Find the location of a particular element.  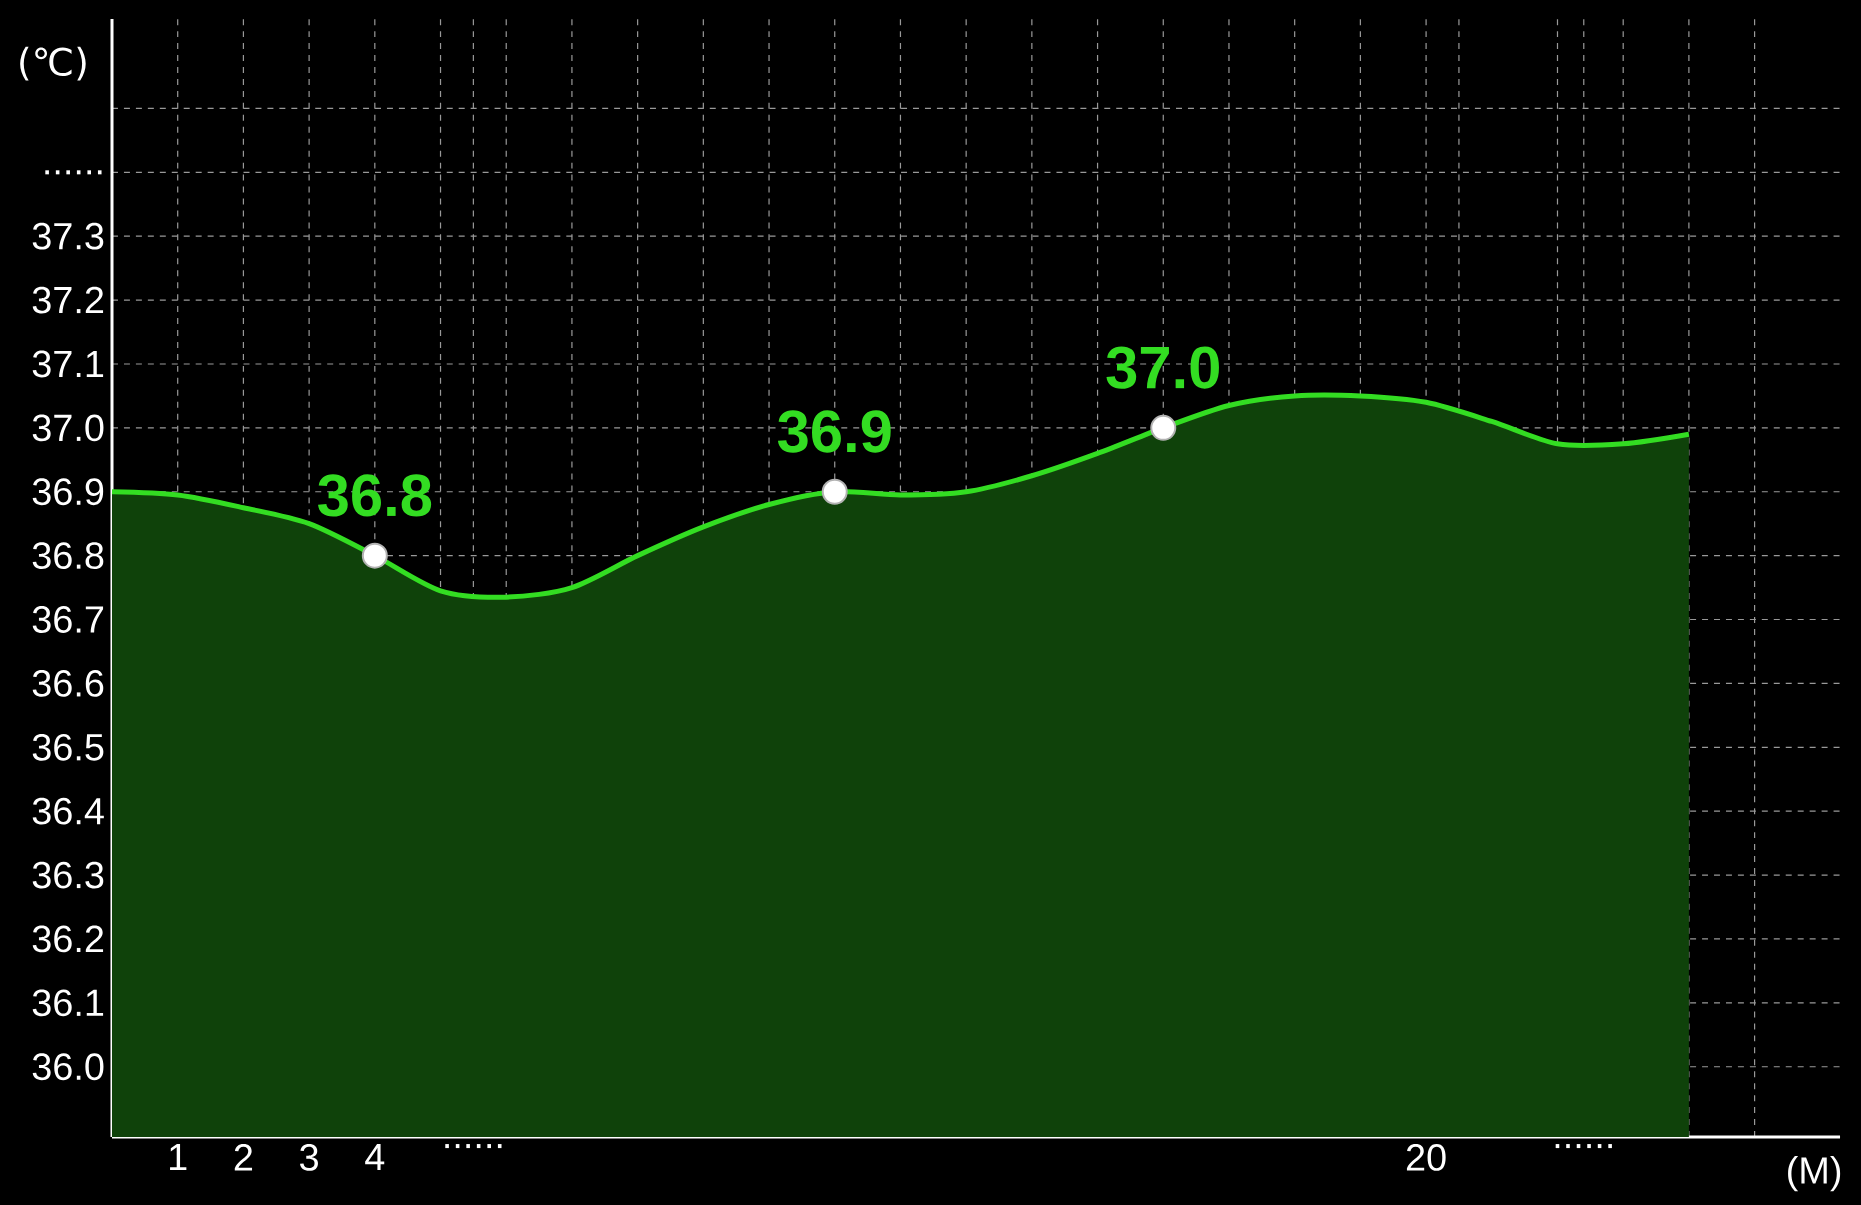

x-tick-label: 1 is located at coordinates (178, 1157).